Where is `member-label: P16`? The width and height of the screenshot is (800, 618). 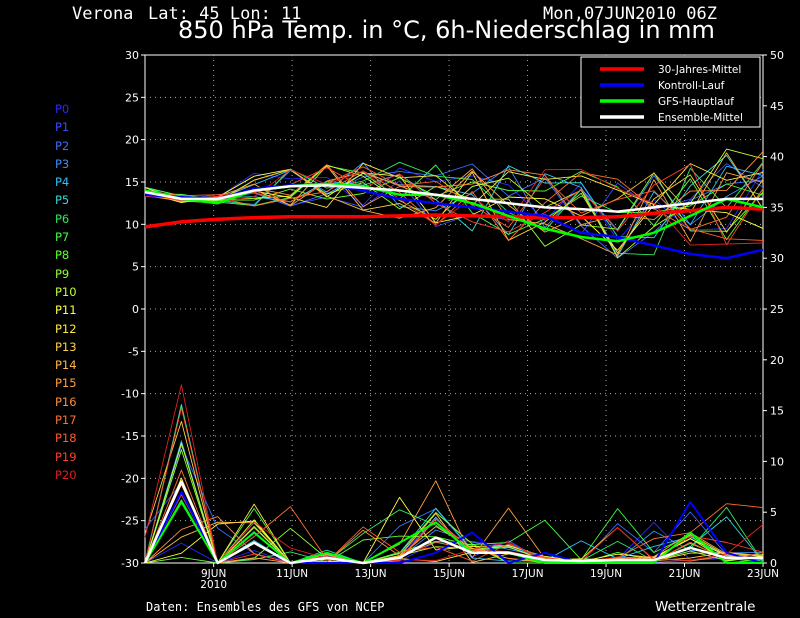
member-label: P16 is located at coordinates (66, 401).